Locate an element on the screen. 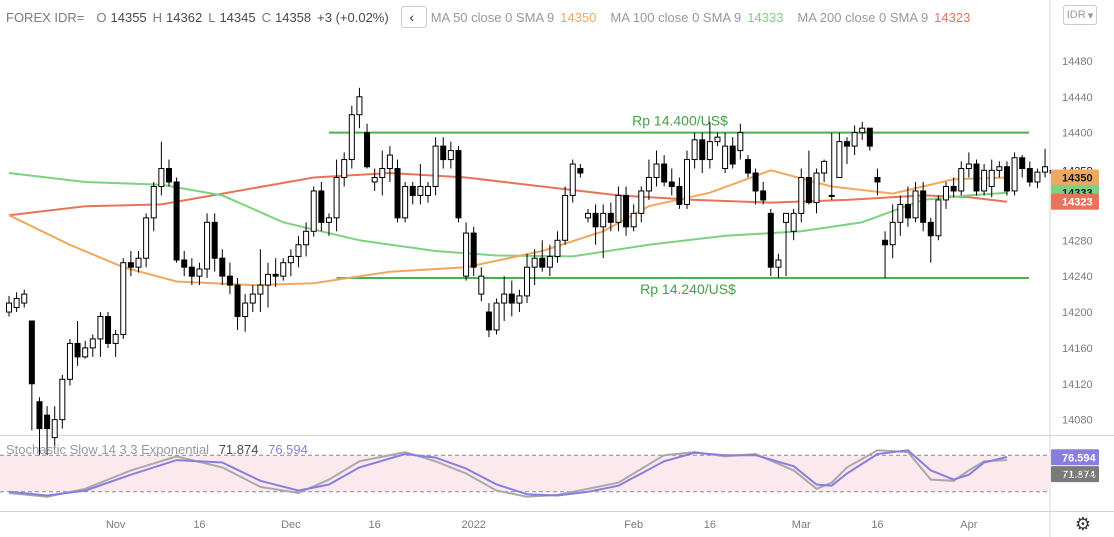 The height and width of the screenshot is (537, 1114). ma50-name: MA 50 close 0 SMA 9 is located at coordinates (492, 17).